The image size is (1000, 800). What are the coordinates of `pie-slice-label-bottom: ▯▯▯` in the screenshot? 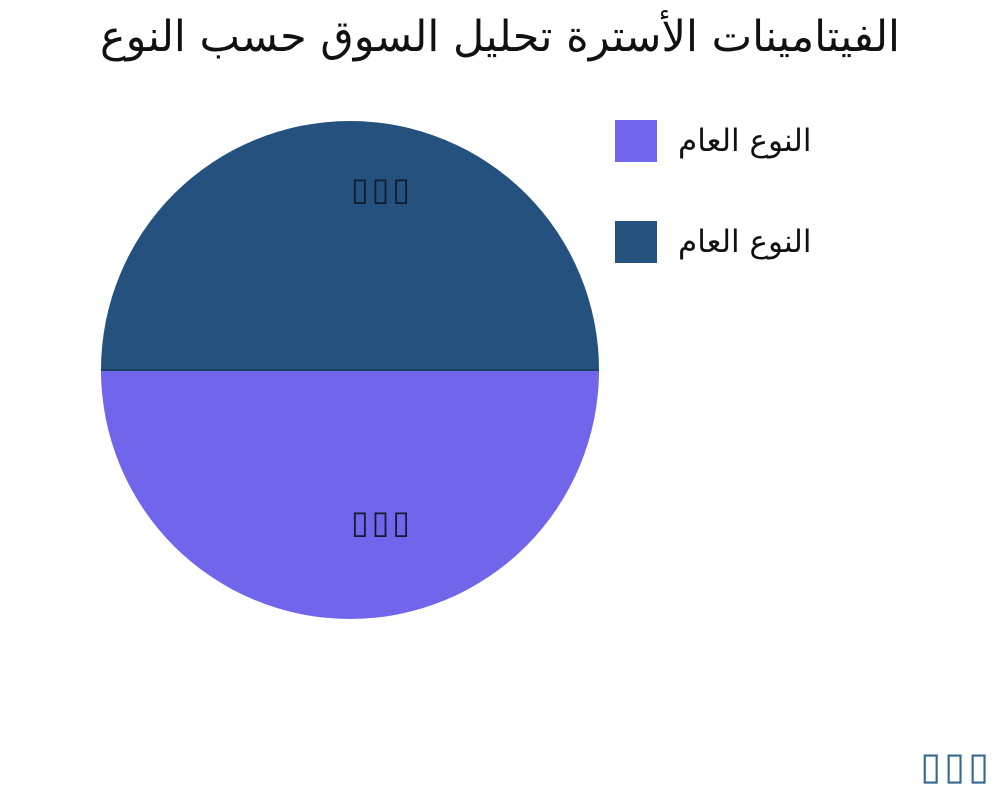 It's located at (382, 522).